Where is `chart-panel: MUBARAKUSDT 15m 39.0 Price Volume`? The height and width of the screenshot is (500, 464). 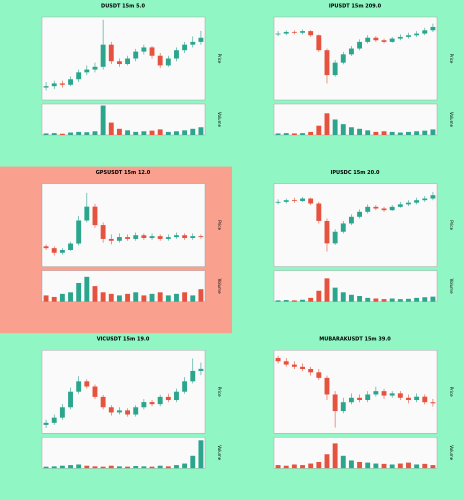 chart-panel: MUBARAKUSDT 15m 39.0 Price Volume is located at coordinates (363, 403).